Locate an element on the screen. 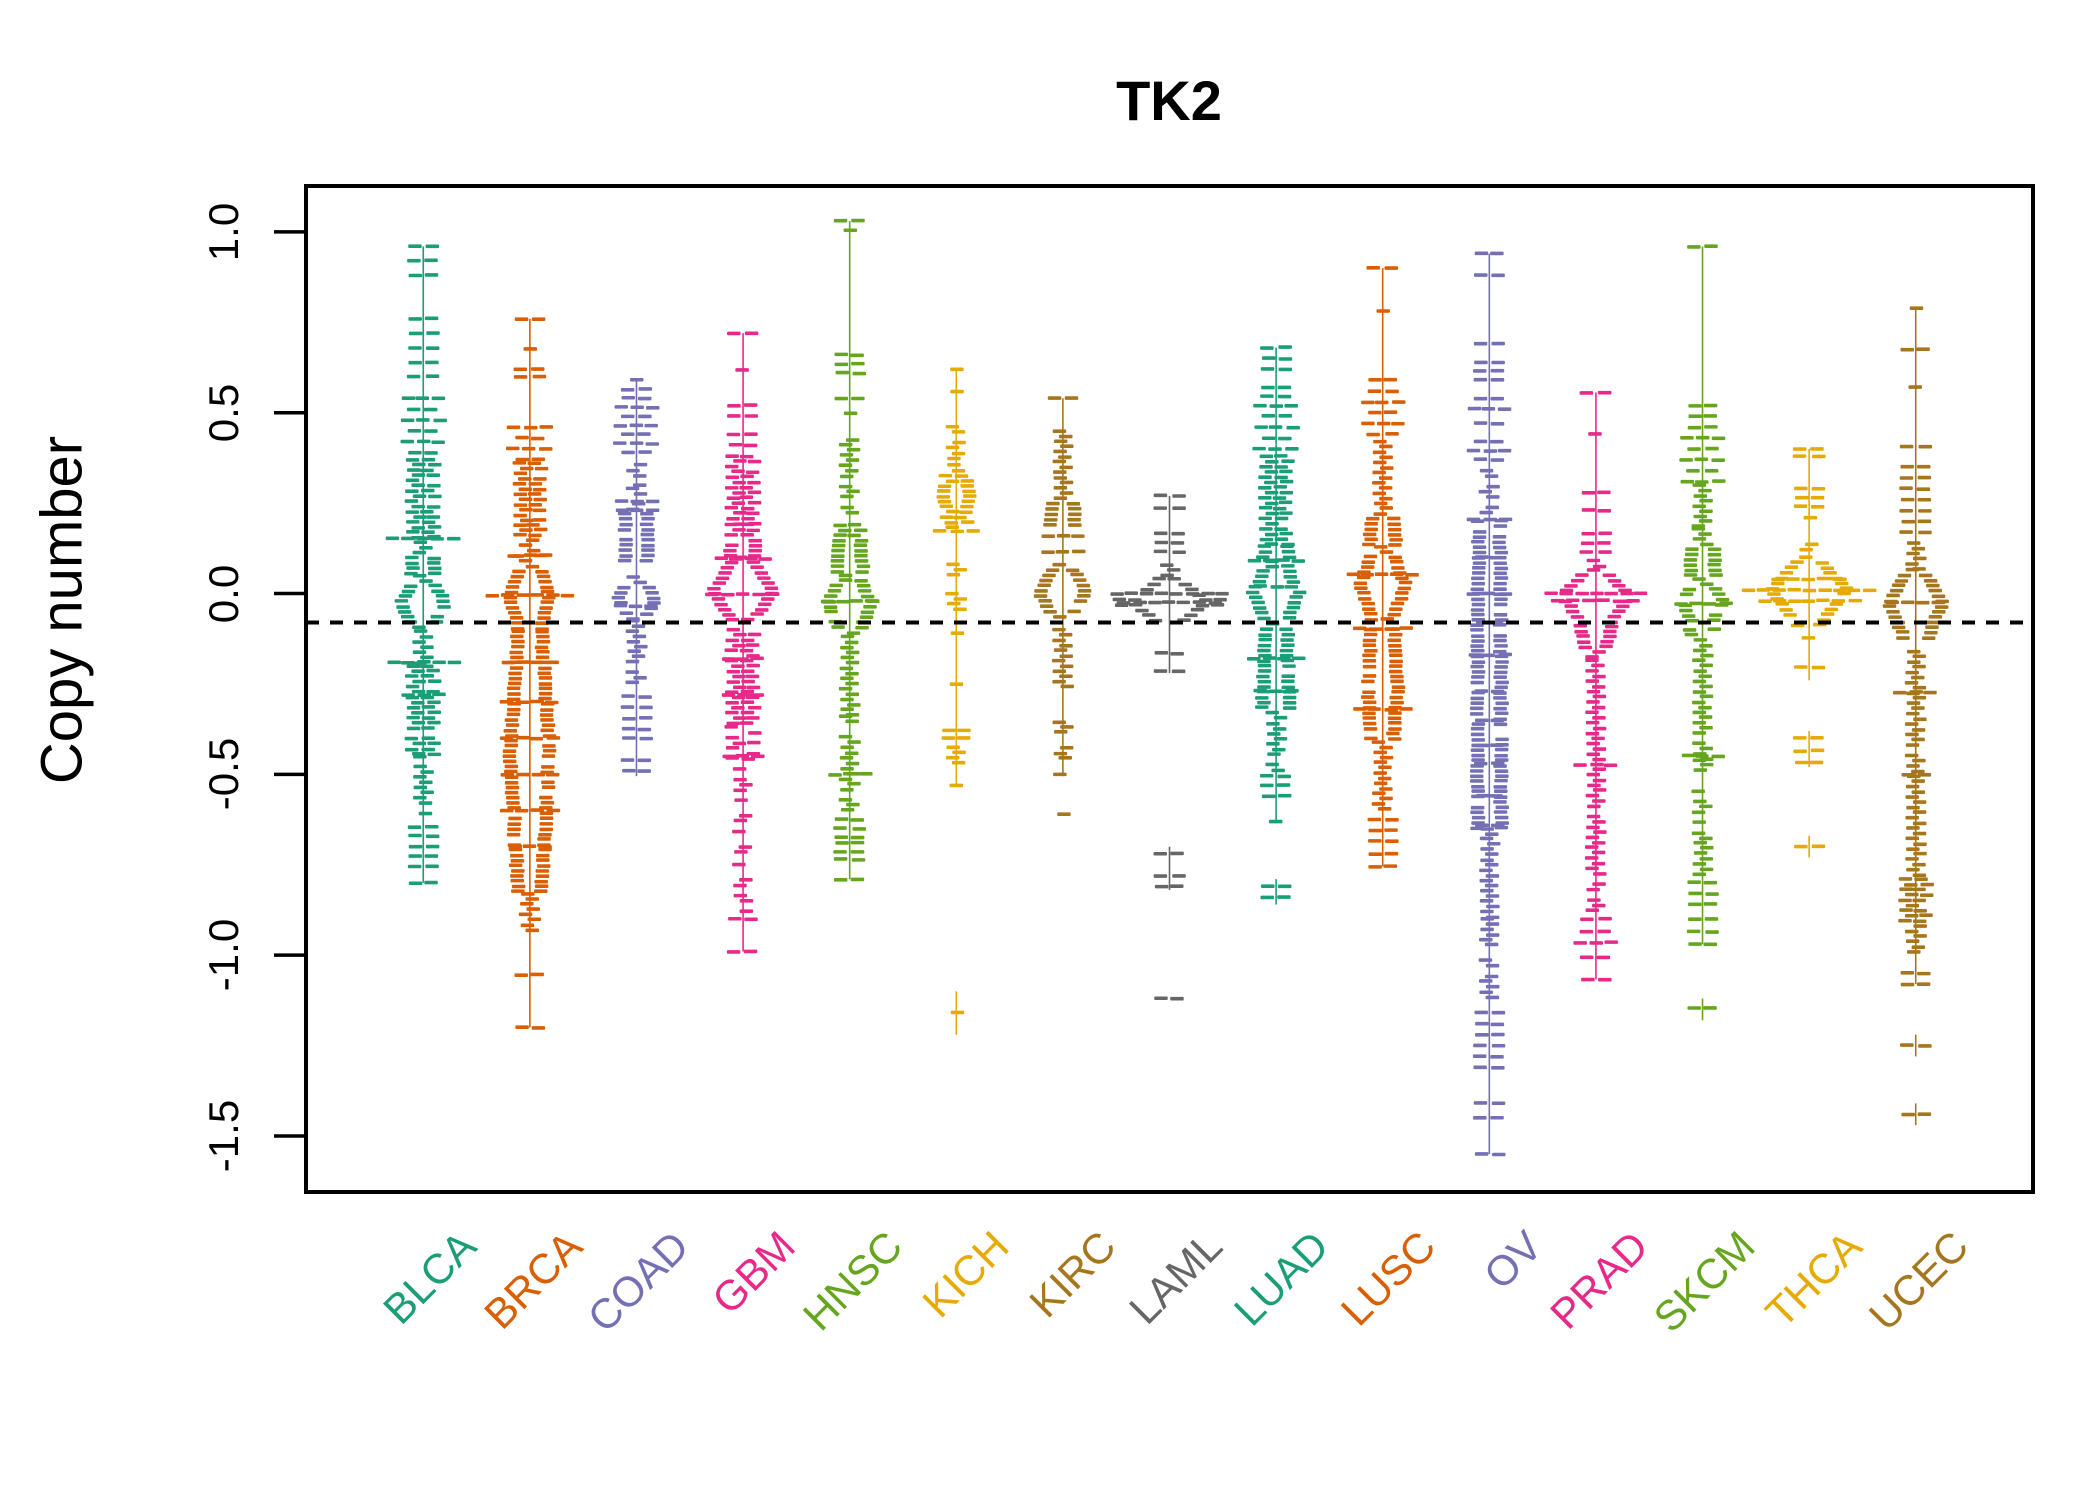  swarm-ucec is located at coordinates (1915, 716).